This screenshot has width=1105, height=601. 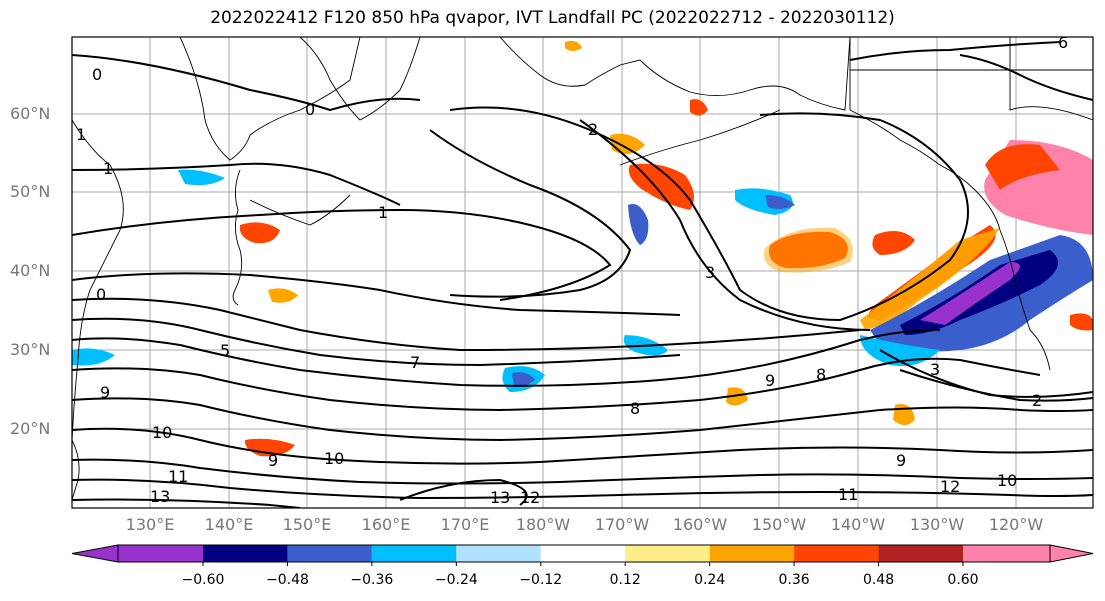 What do you see at coordinates (1016, 524) in the screenshot?
I see `lon-label-120w: 120°W` at bounding box center [1016, 524].